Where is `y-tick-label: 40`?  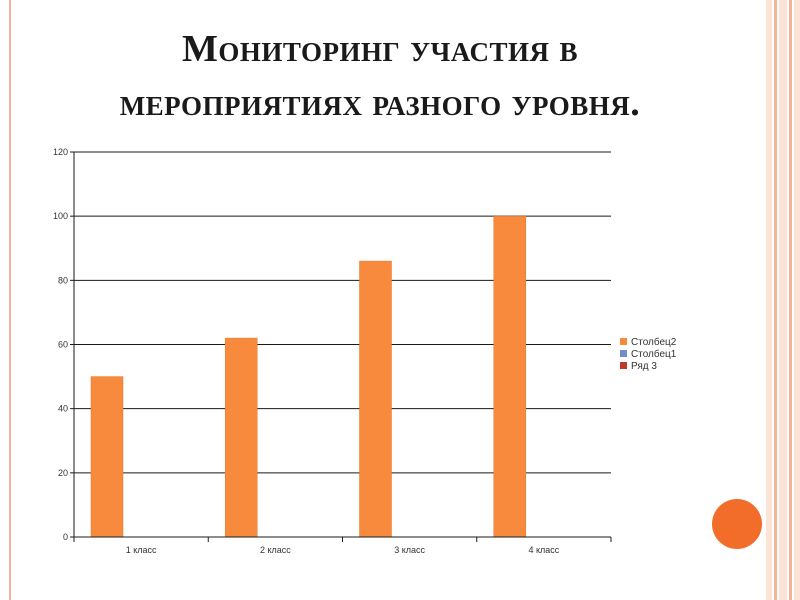 y-tick-label: 40 is located at coordinates (63, 409).